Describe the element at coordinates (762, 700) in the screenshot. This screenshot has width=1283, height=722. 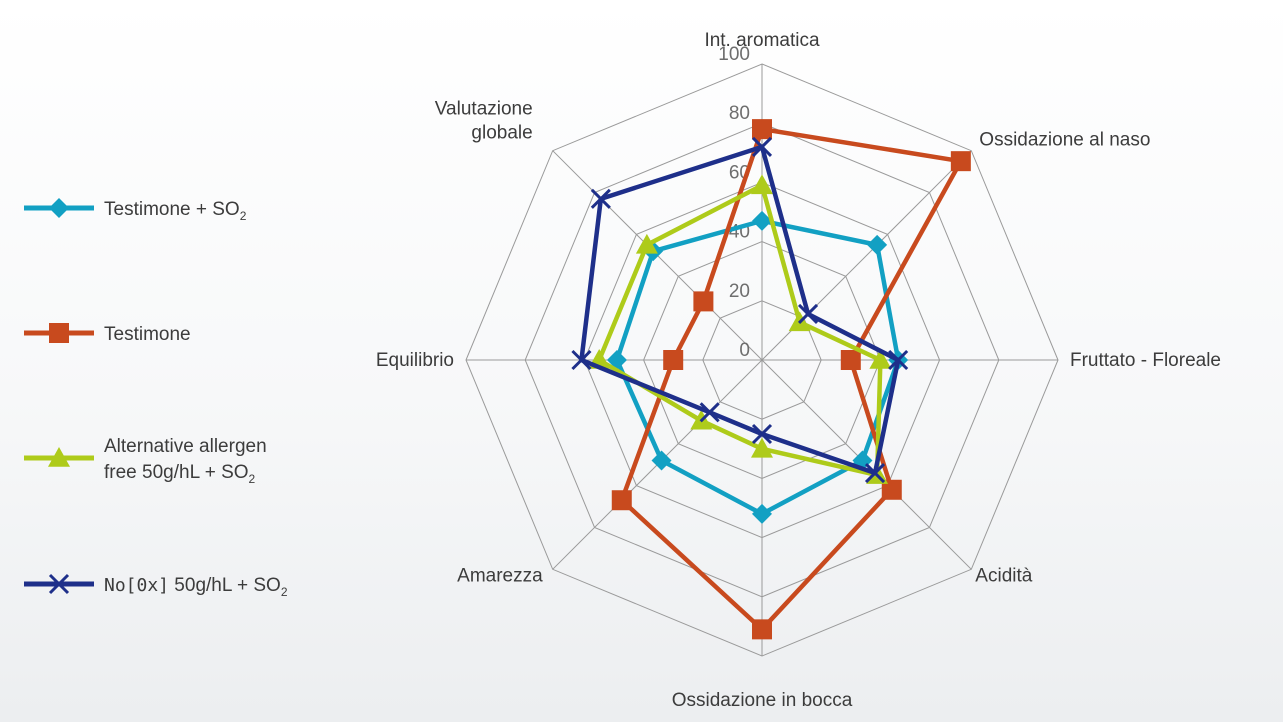
I see `axis-label: Ossidazione in bocca` at that location.